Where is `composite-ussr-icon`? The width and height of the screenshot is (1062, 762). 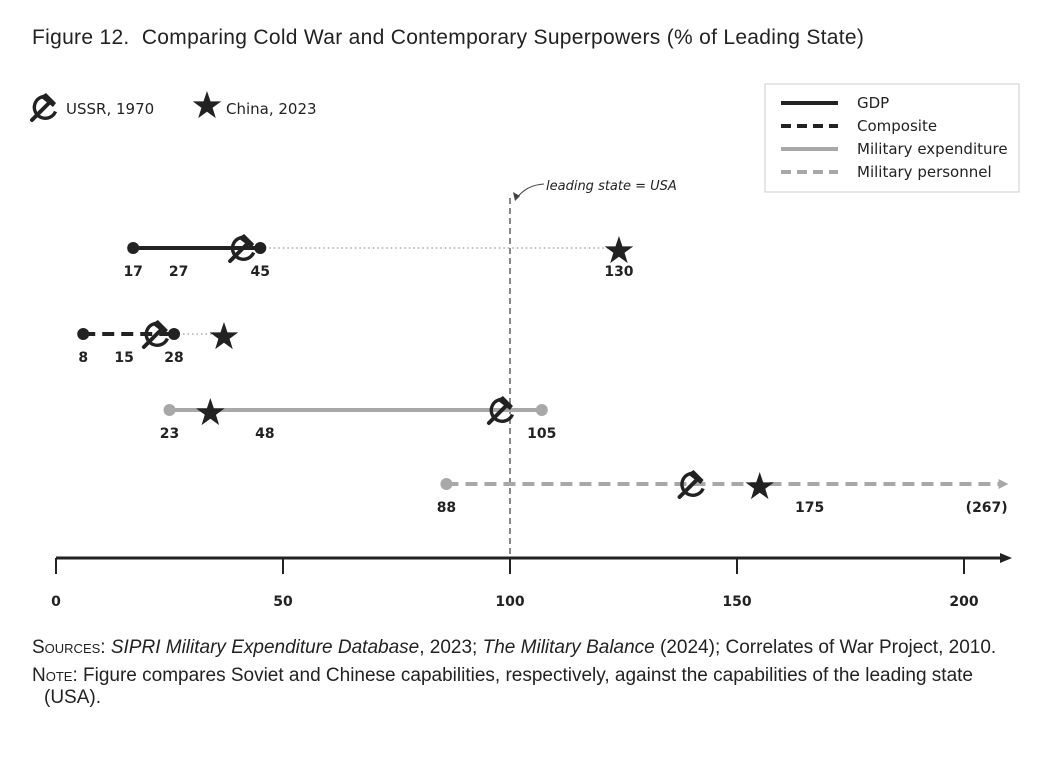
composite-ussr-icon is located at coordinates (155, 333).